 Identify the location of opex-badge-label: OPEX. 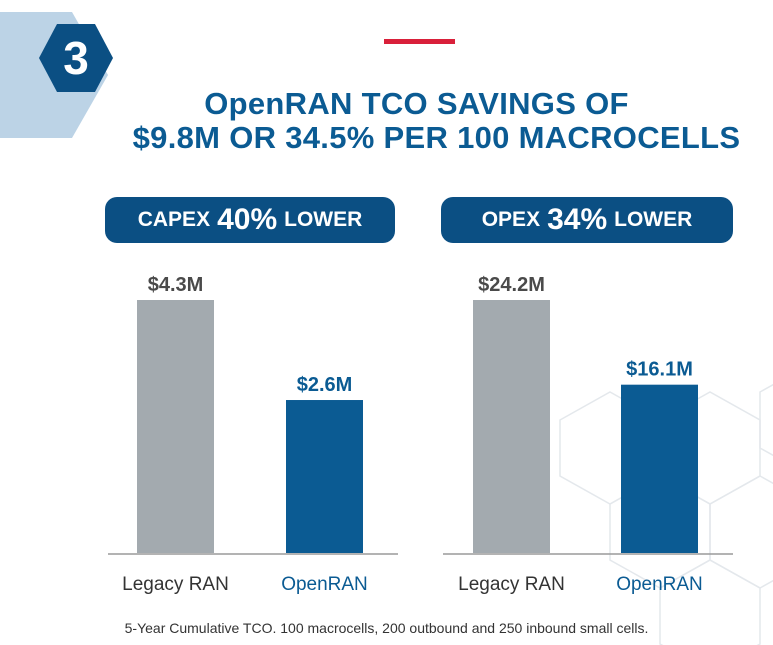
(511, 219).